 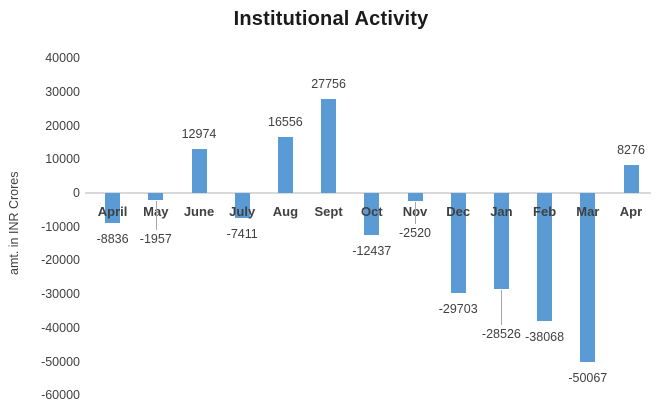 I want to click on y-axis-tick-label: -10000, so click(x=60, y=226).